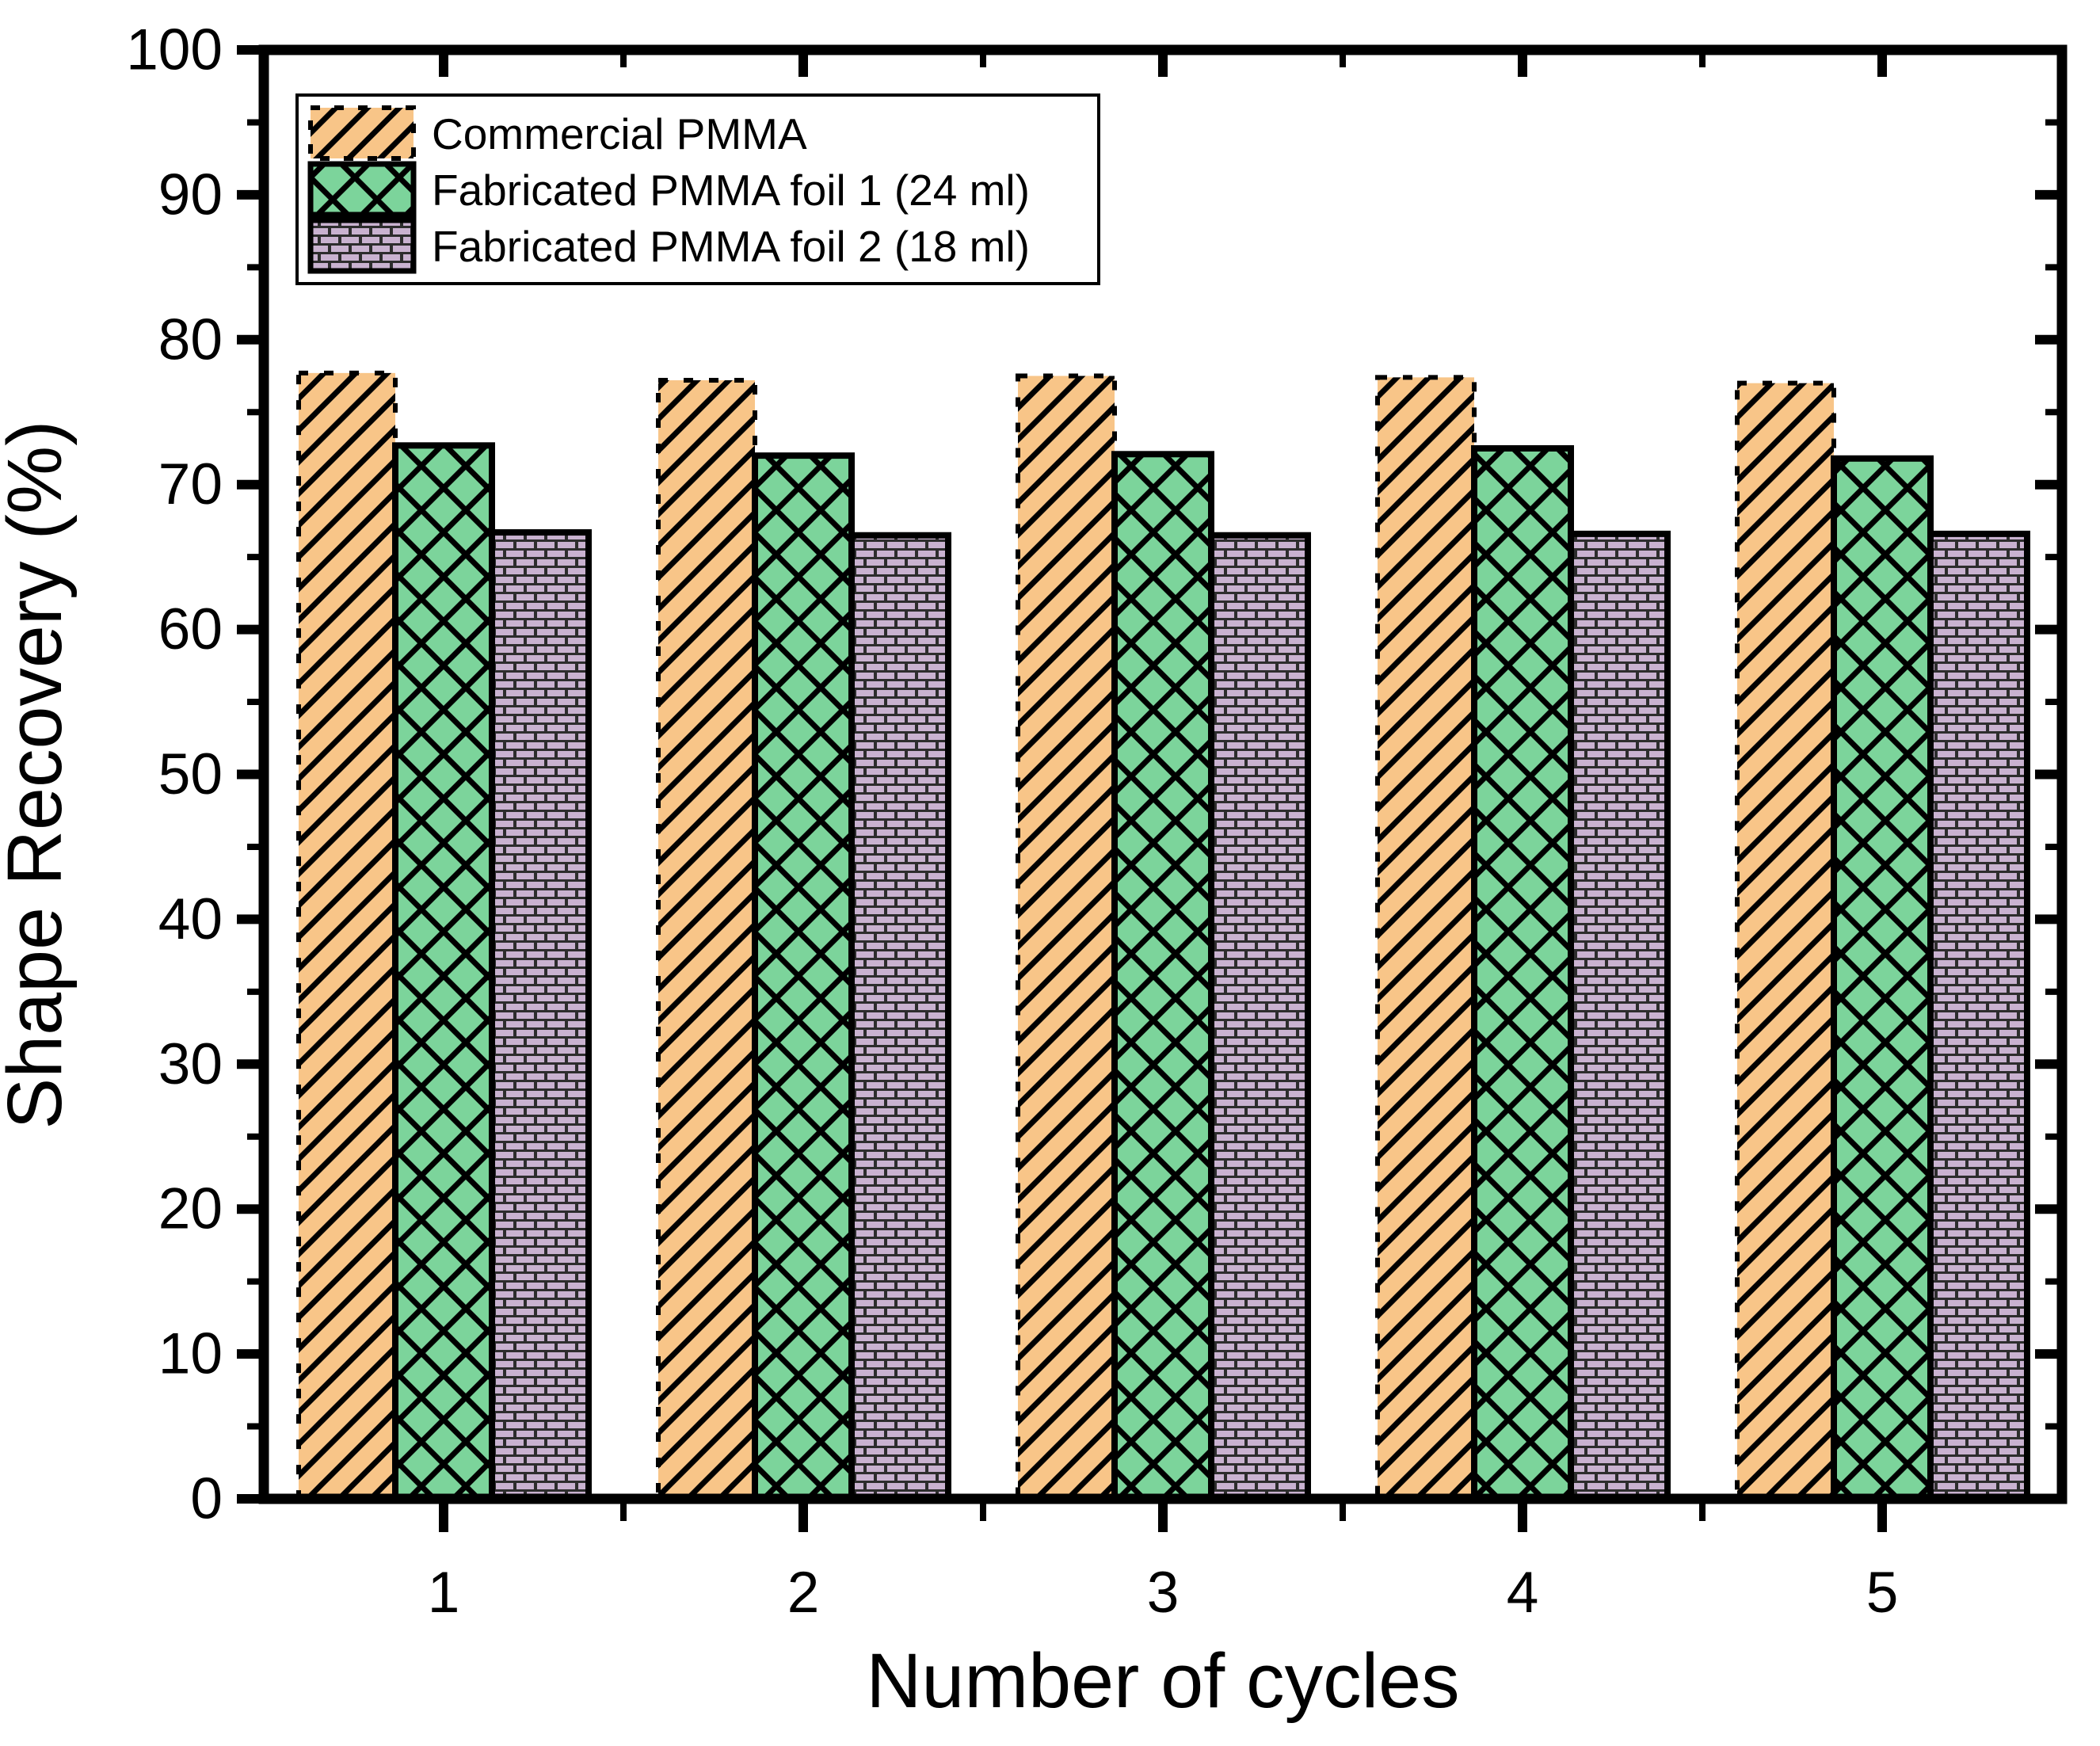 The height and width of the screenshot is (1746, 2100). What do you see at coordinates (190, 629) in the screenshot?
I see `y-tick-label-60: 60` at bounding box center [190, 629].